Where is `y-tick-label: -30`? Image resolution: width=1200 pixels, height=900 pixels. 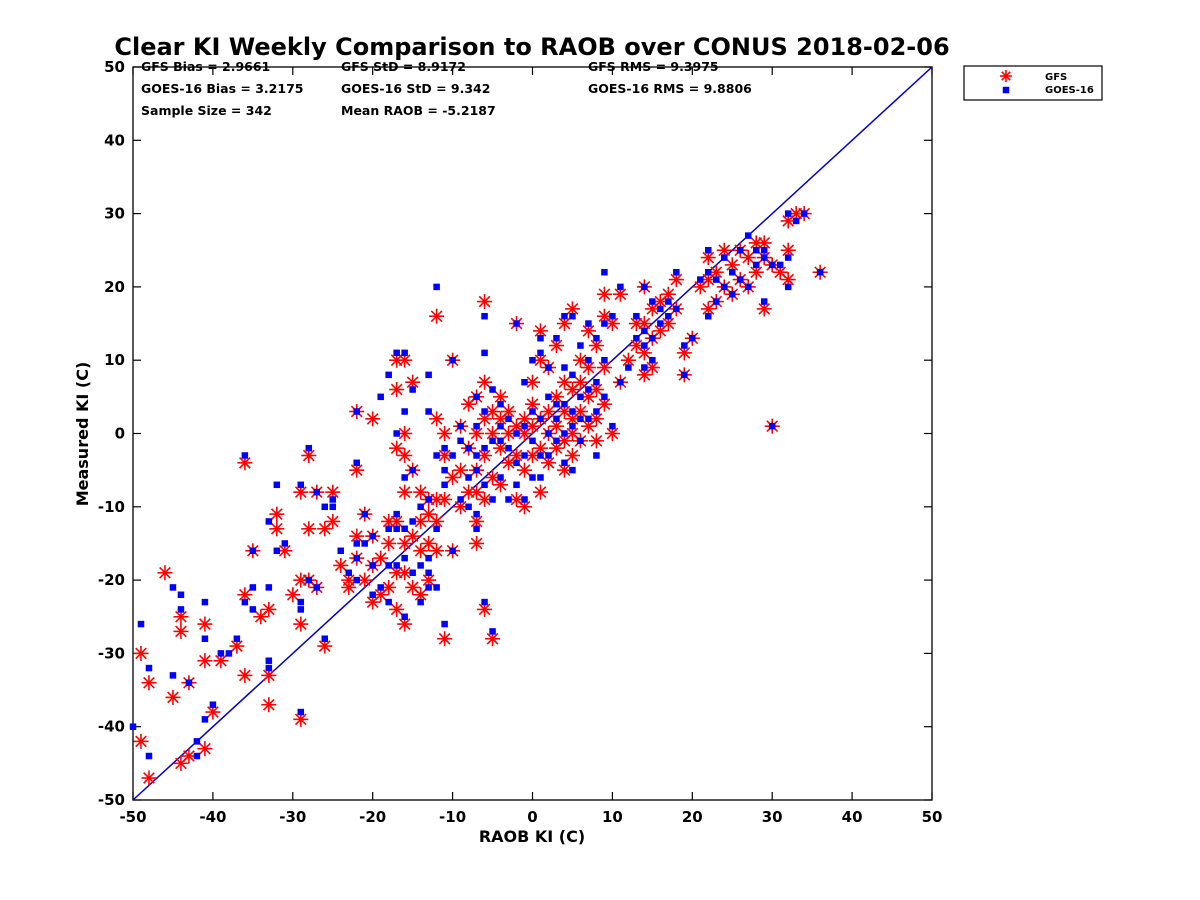 y-tick-label: -30 is located at coordinates (111, 653).